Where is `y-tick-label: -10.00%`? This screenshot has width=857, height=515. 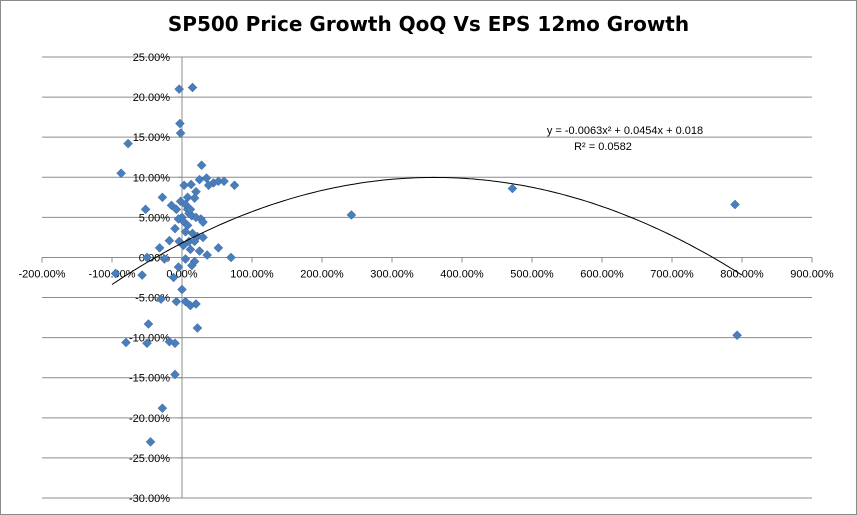
y-tick-label: -10.00% is located at coordinates (149, 339).